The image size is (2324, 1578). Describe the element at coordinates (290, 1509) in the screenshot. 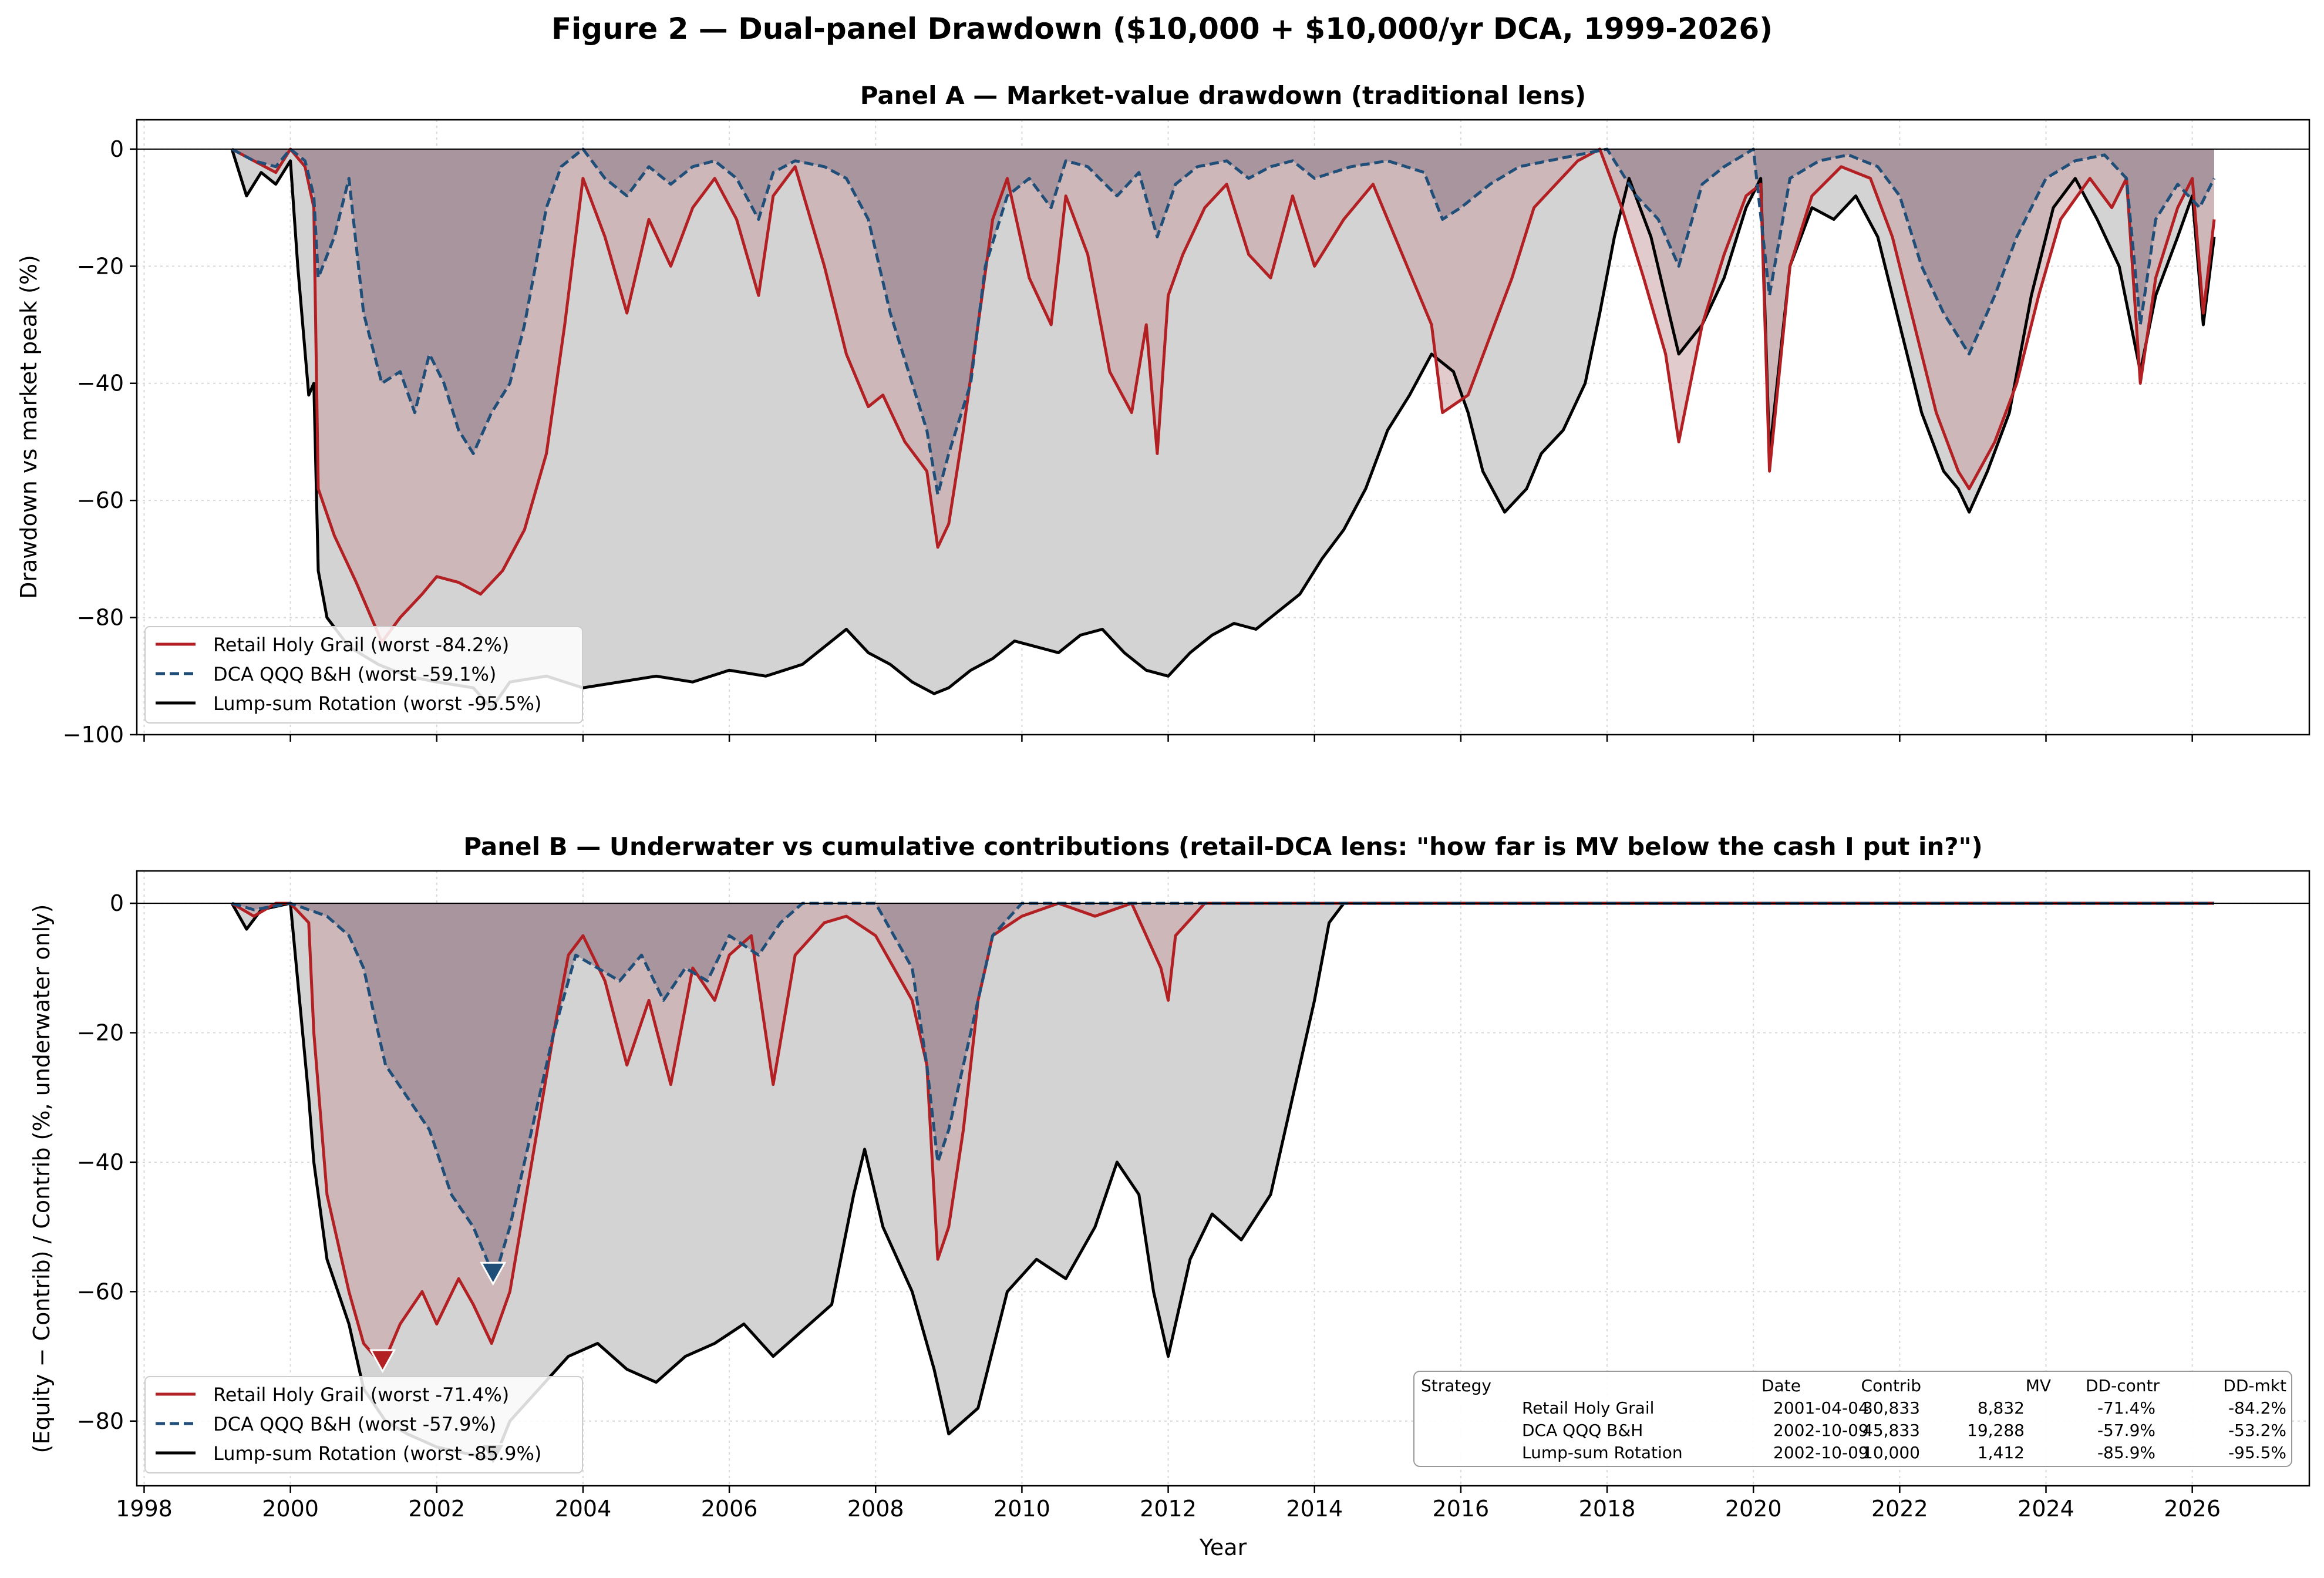

I see `x-tick-label: 2000` at that location.